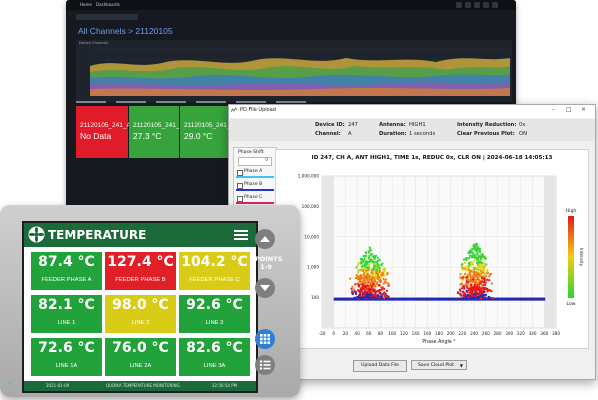  I want to click on temperature-cell: 98.0 °C LINE 2, so click(140, 314).